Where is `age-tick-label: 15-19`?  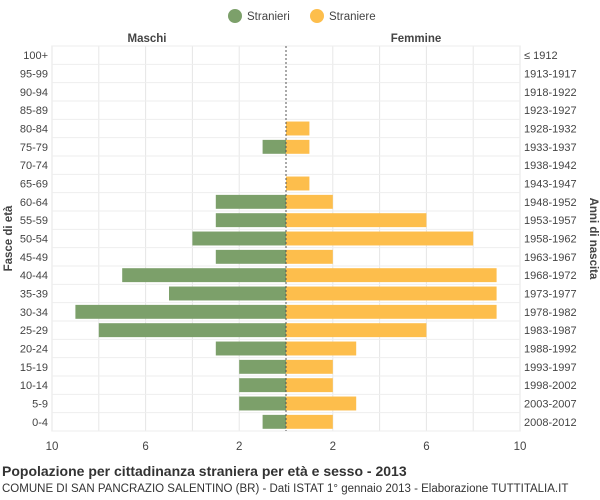
age-tick-label: 15-19 is located at coordinates (34, 368).